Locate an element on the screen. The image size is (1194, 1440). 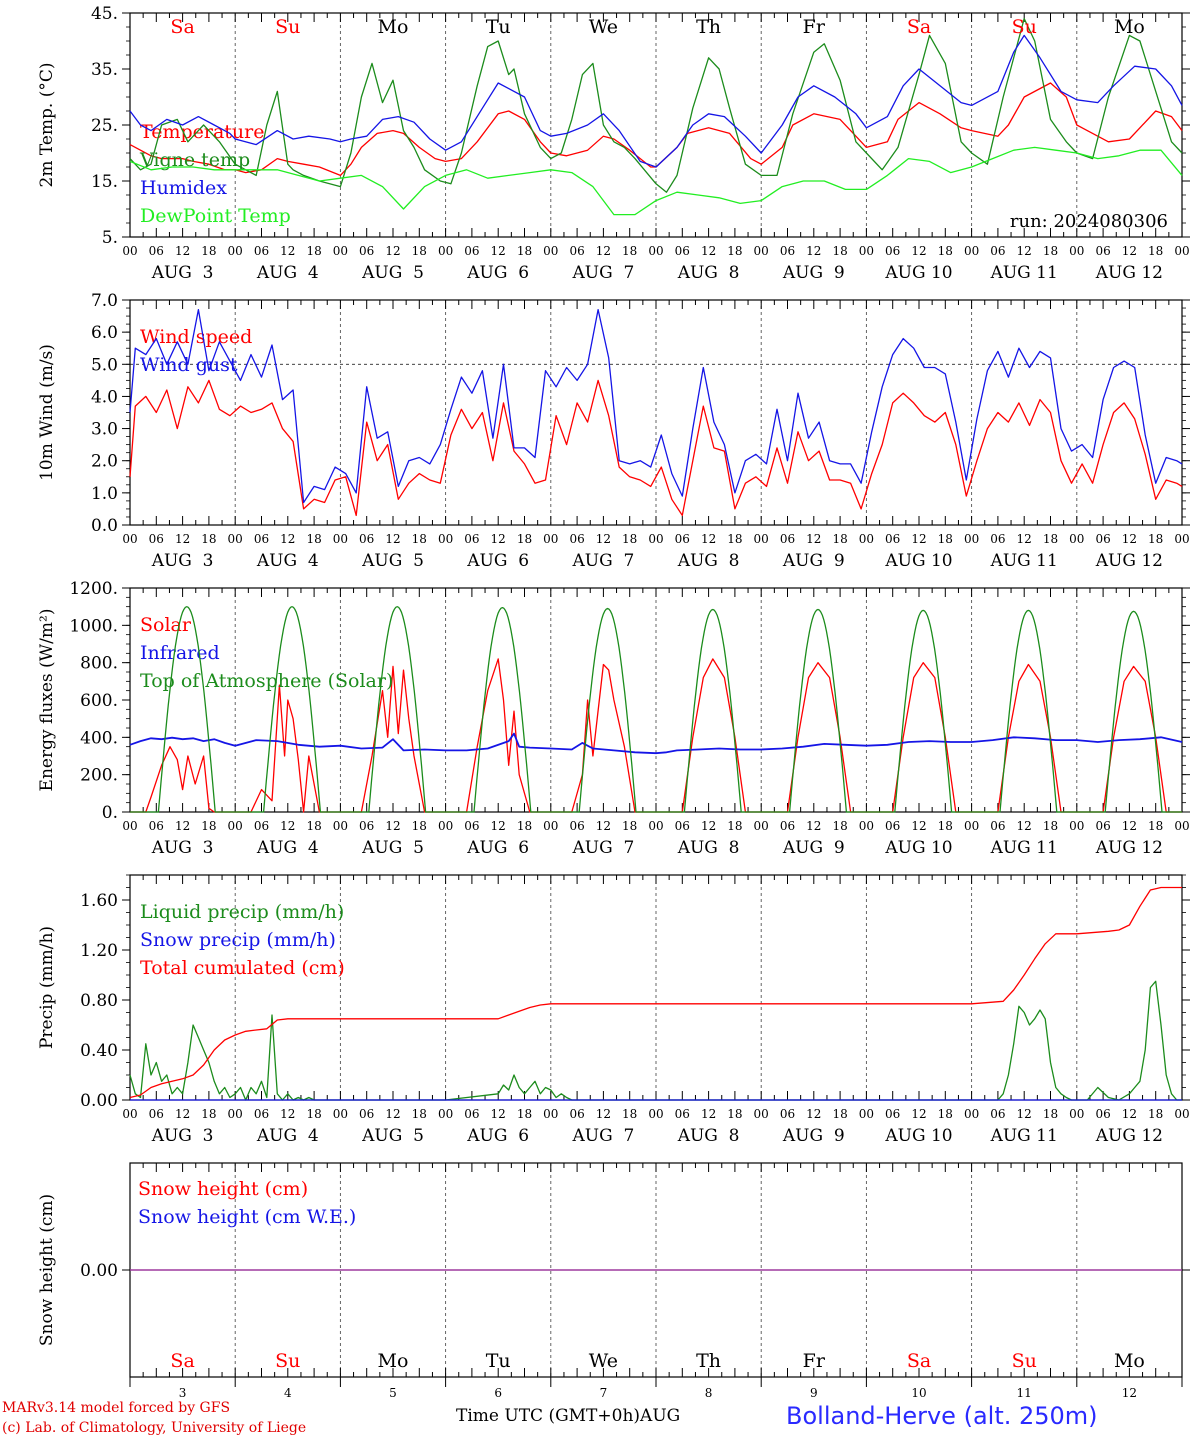
series-line-infrared is located at coordinates (656, 743).